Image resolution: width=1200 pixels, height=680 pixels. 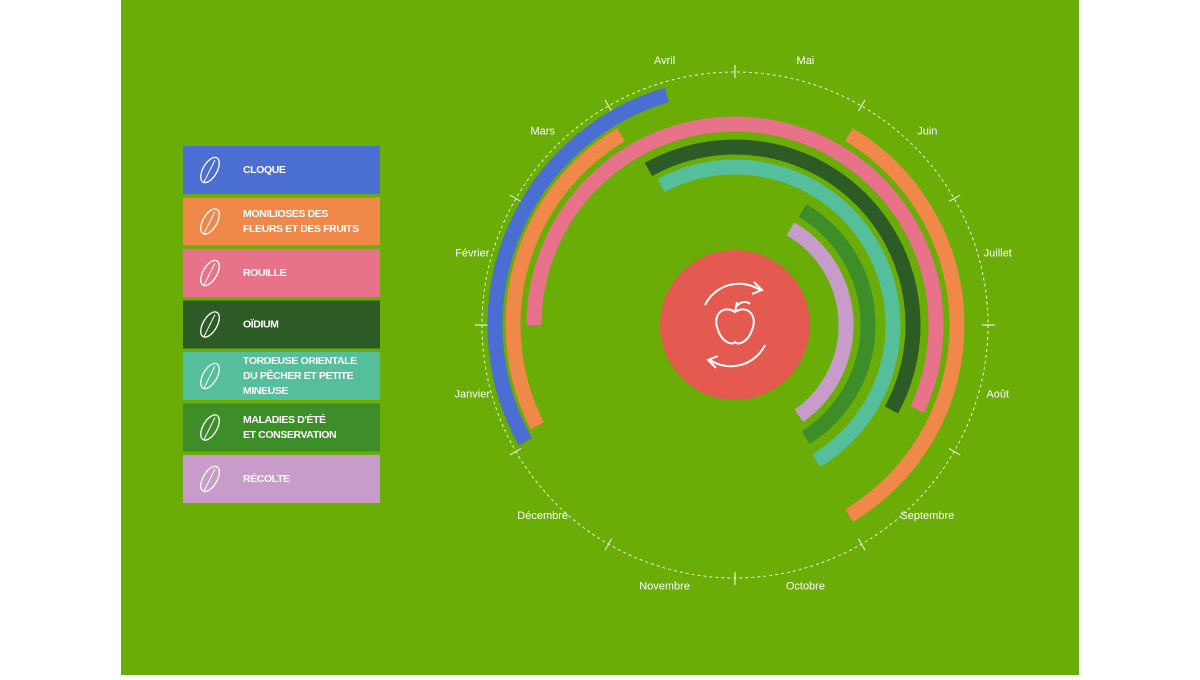 What do you see at coordinates (301, 229) in the screenshot?
I see `legend-label: FLEURS ET DES FRUITS` at bounding box center [301, 229].